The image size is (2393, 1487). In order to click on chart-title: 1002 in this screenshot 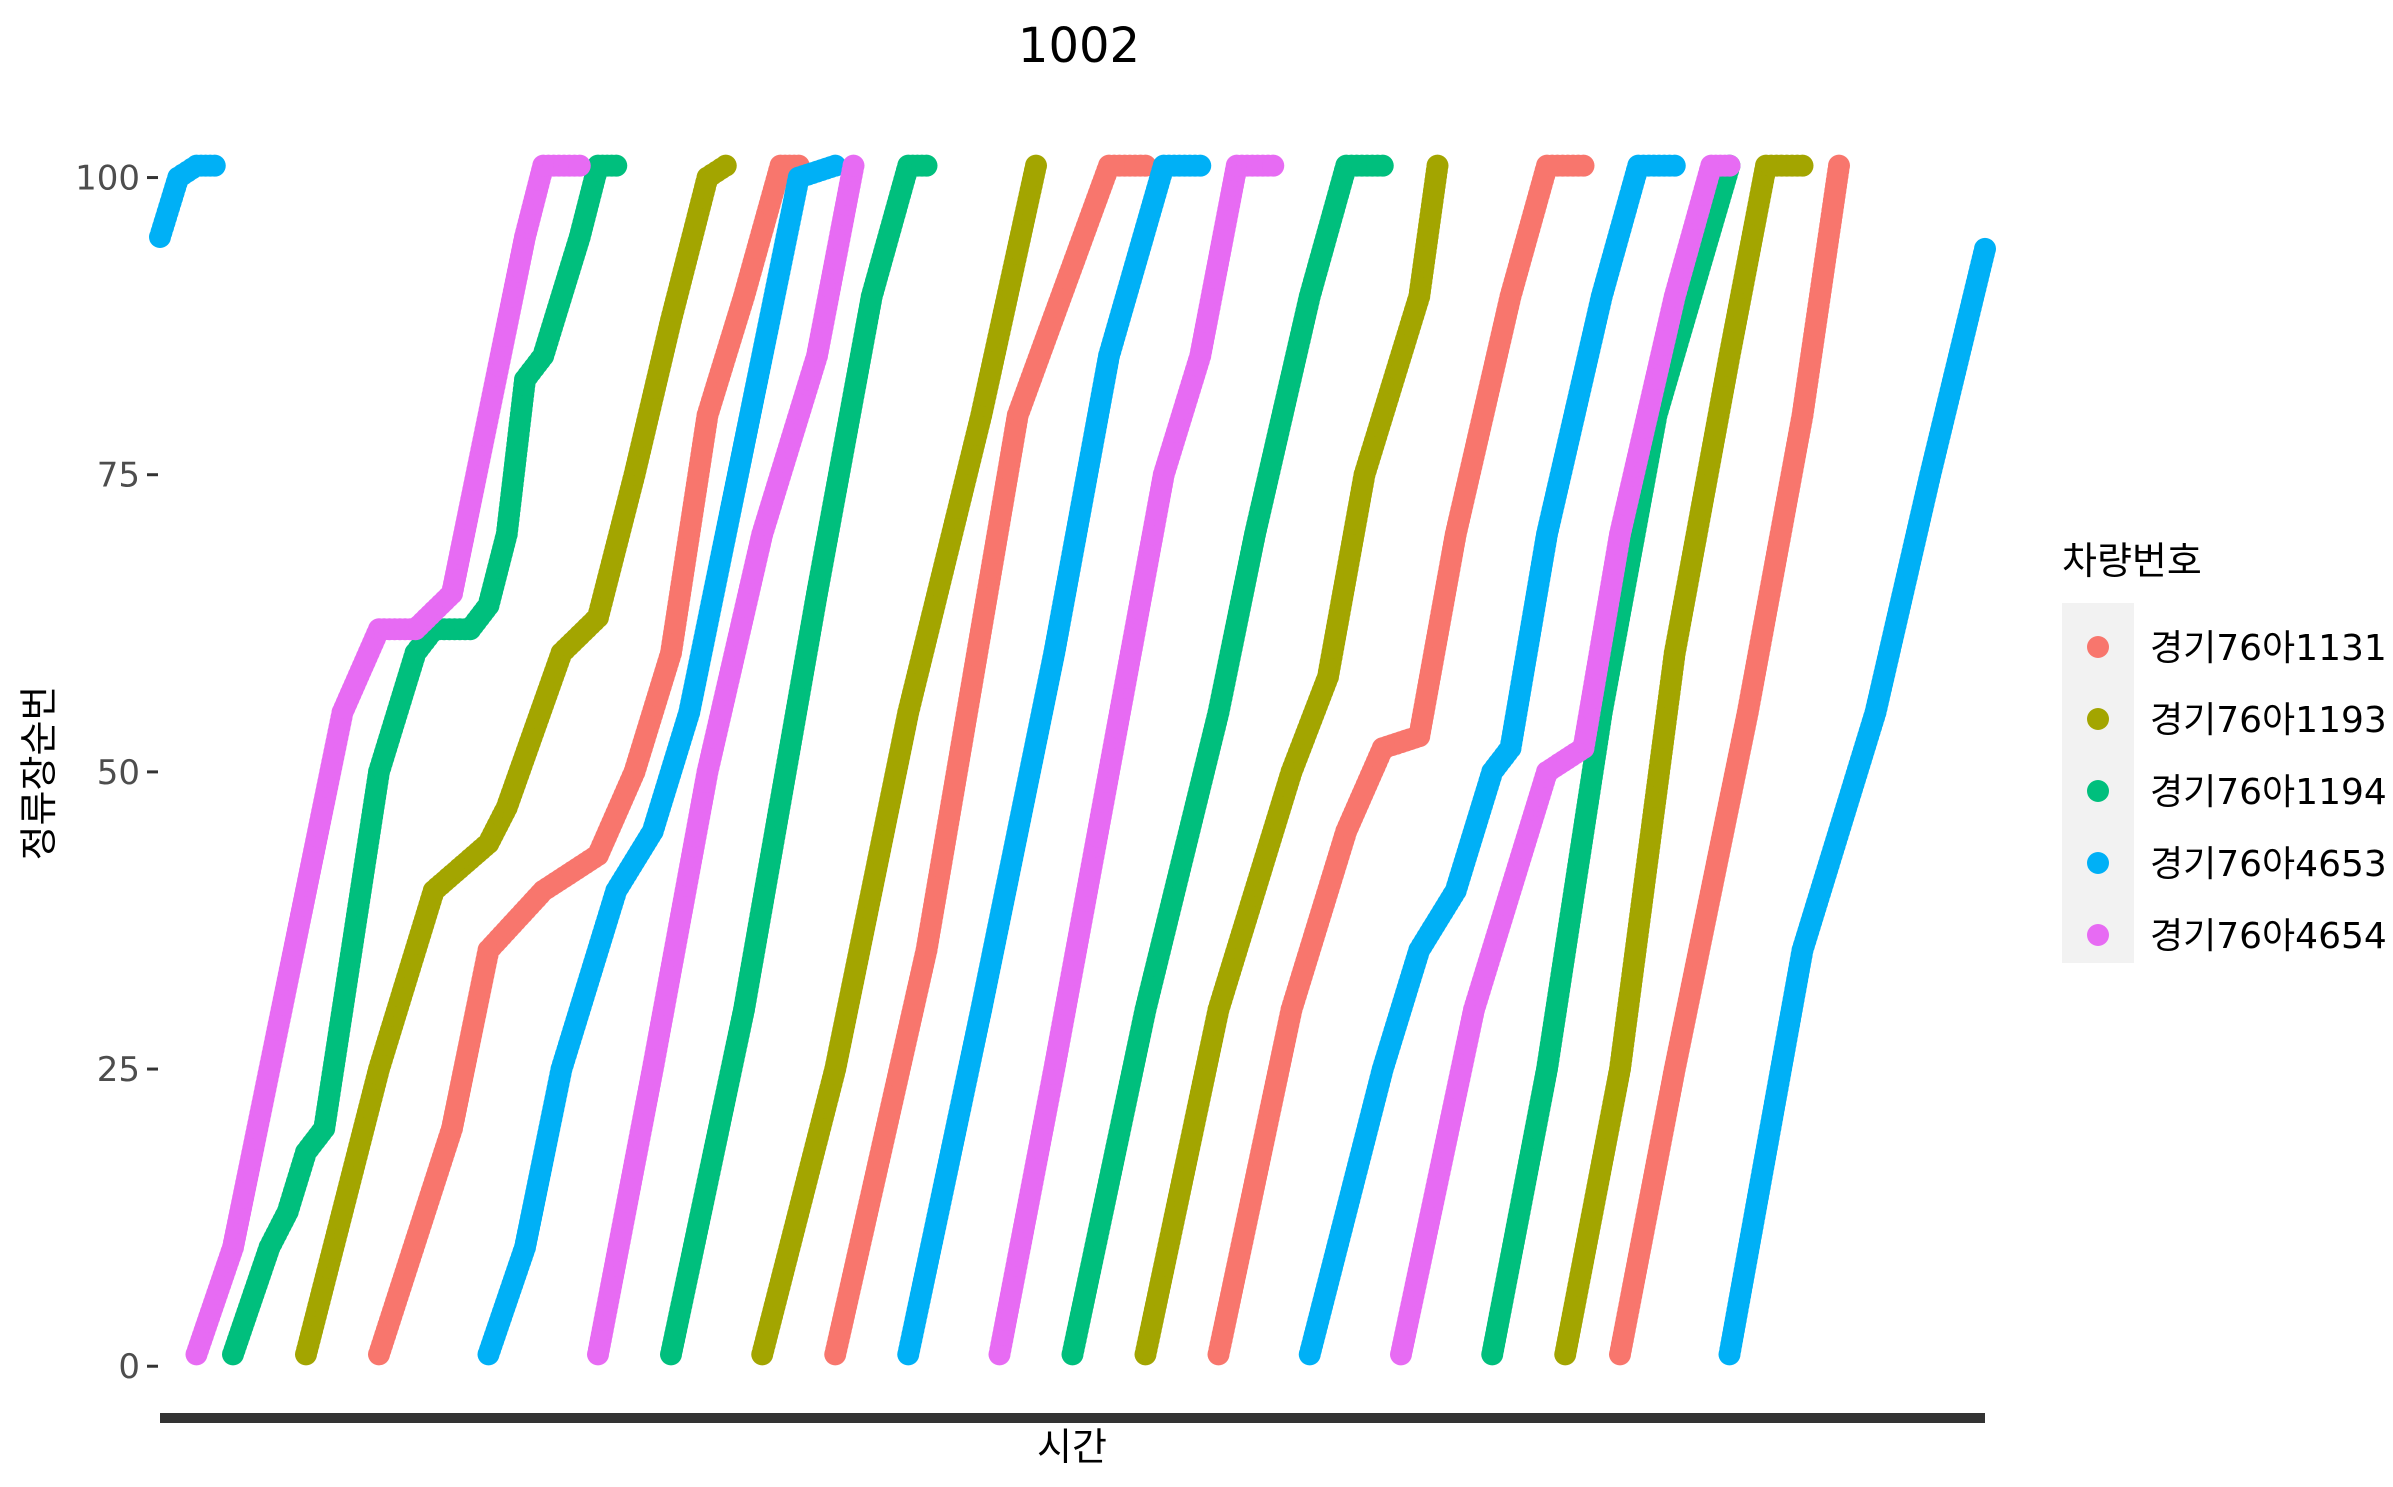, I will do `click(1079, 46)`.